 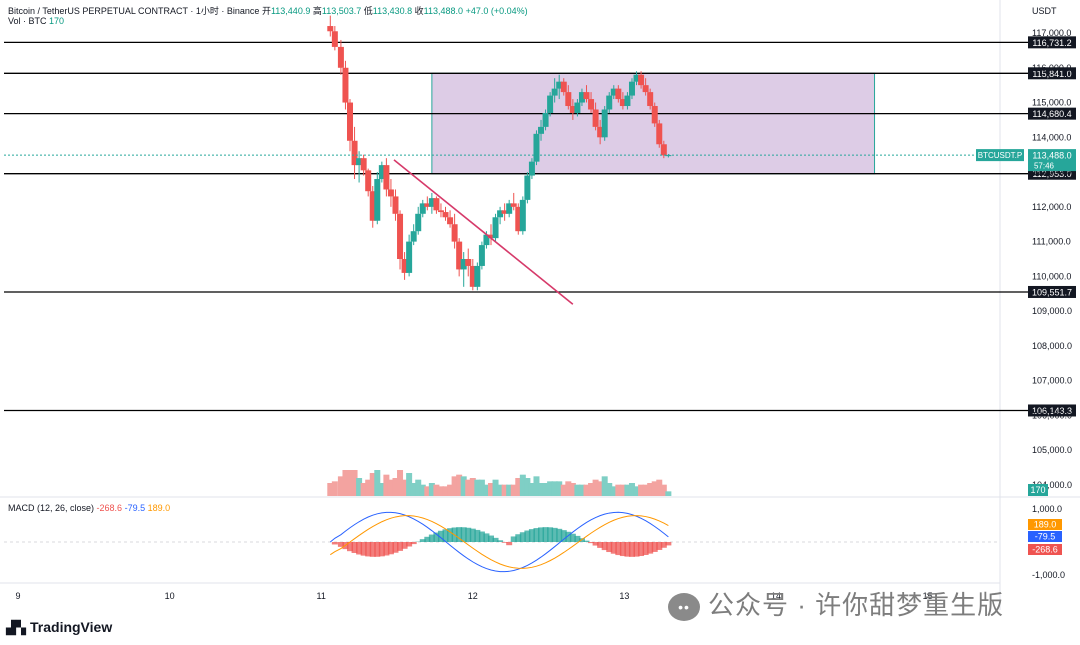 What do you see at coordinates (1051, 156) in the screenshot?
I see `last-price-label: 113,488.0` at bounding box center [1051, 156].